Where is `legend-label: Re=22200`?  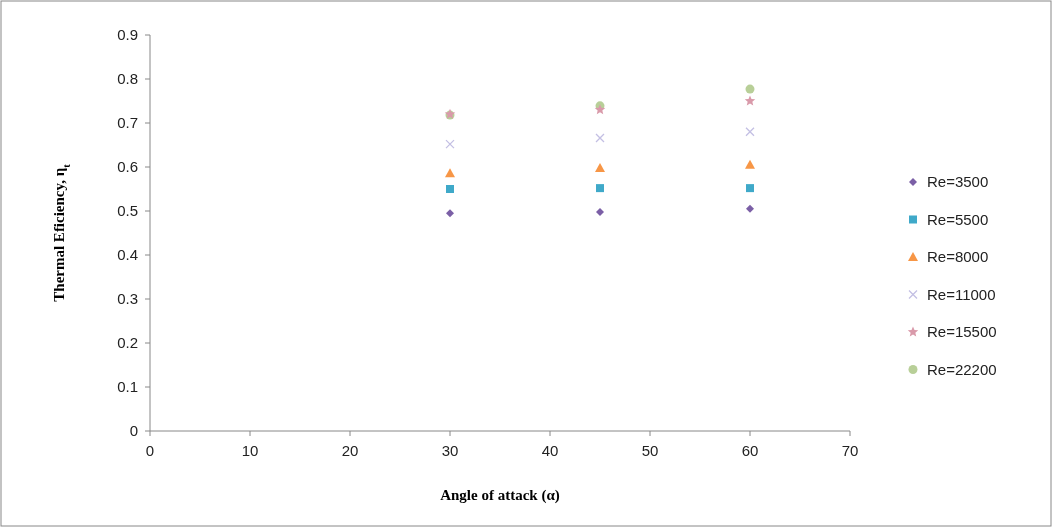 legend-label: Re=22200 is located at coordinates (962, 369).